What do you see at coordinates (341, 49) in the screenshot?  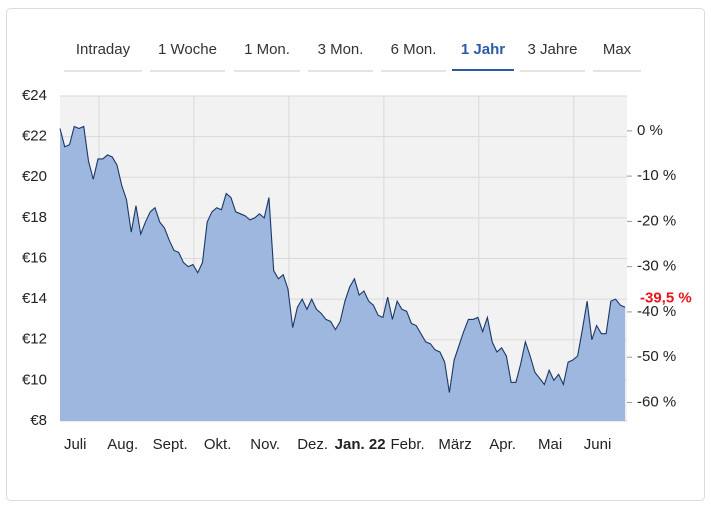 I see `tab-label: 3 Mon.` at bounding box center [341, 49].